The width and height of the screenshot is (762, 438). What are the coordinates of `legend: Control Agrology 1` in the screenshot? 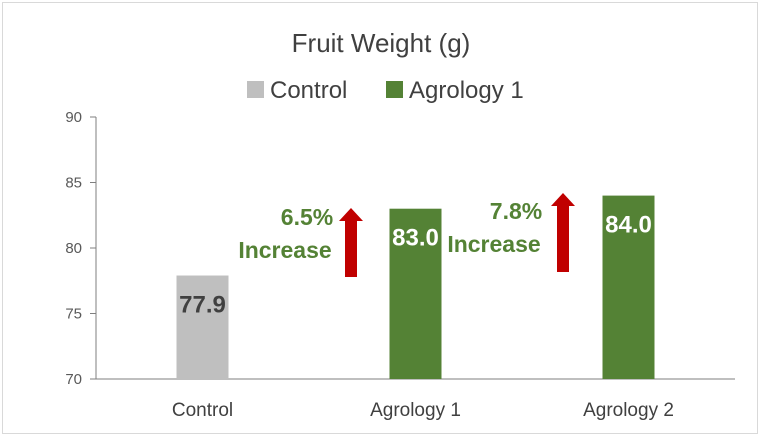 It's located at (385, 90).